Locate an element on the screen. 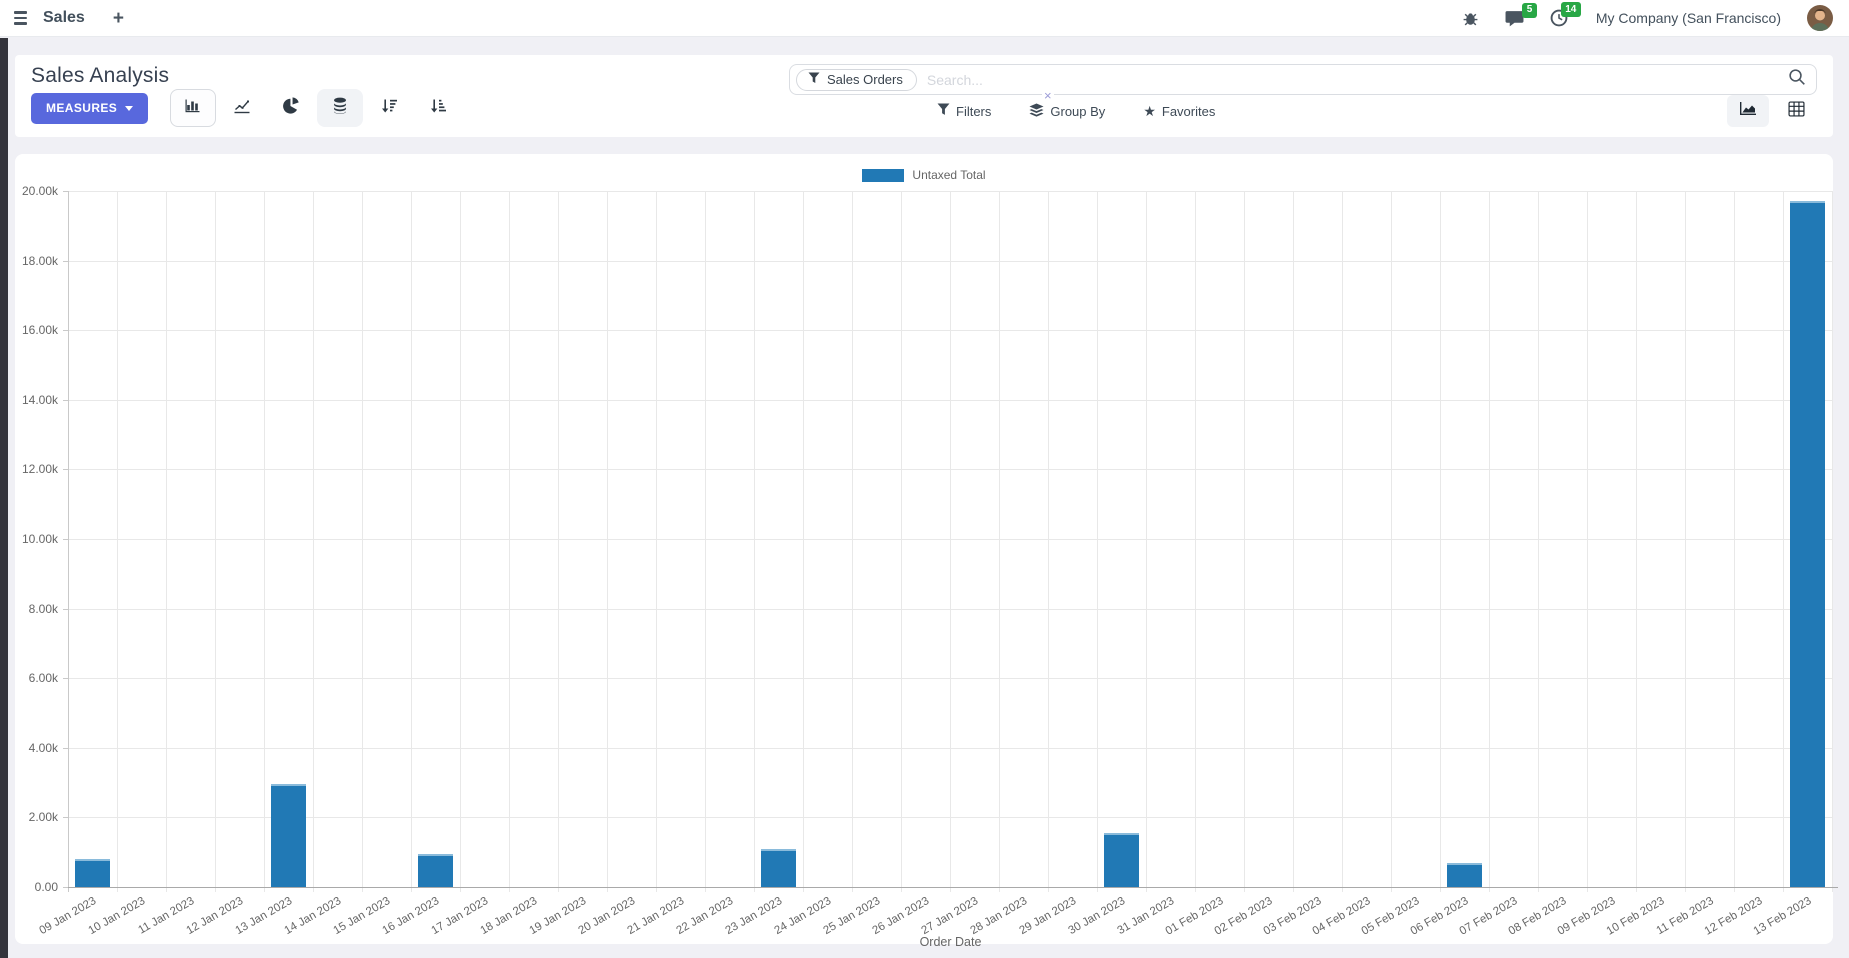 This screenshot has width=1849, height=958. bar-chart-icon is located at coordinates (193, 108).